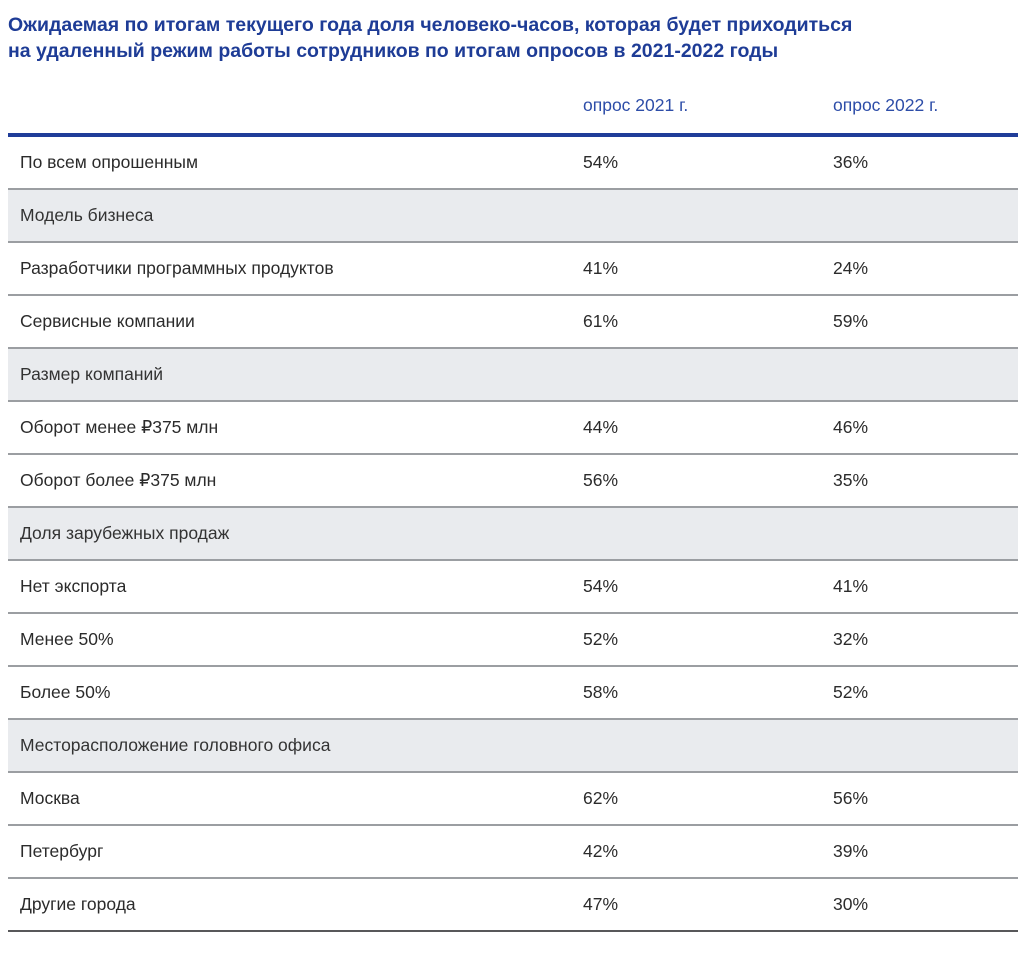 The image size is (1024, 969). What do you see at coordinates (601, 851) in the screenshot?
I see `value-2021: 42%` at bounding box center [601, 851].